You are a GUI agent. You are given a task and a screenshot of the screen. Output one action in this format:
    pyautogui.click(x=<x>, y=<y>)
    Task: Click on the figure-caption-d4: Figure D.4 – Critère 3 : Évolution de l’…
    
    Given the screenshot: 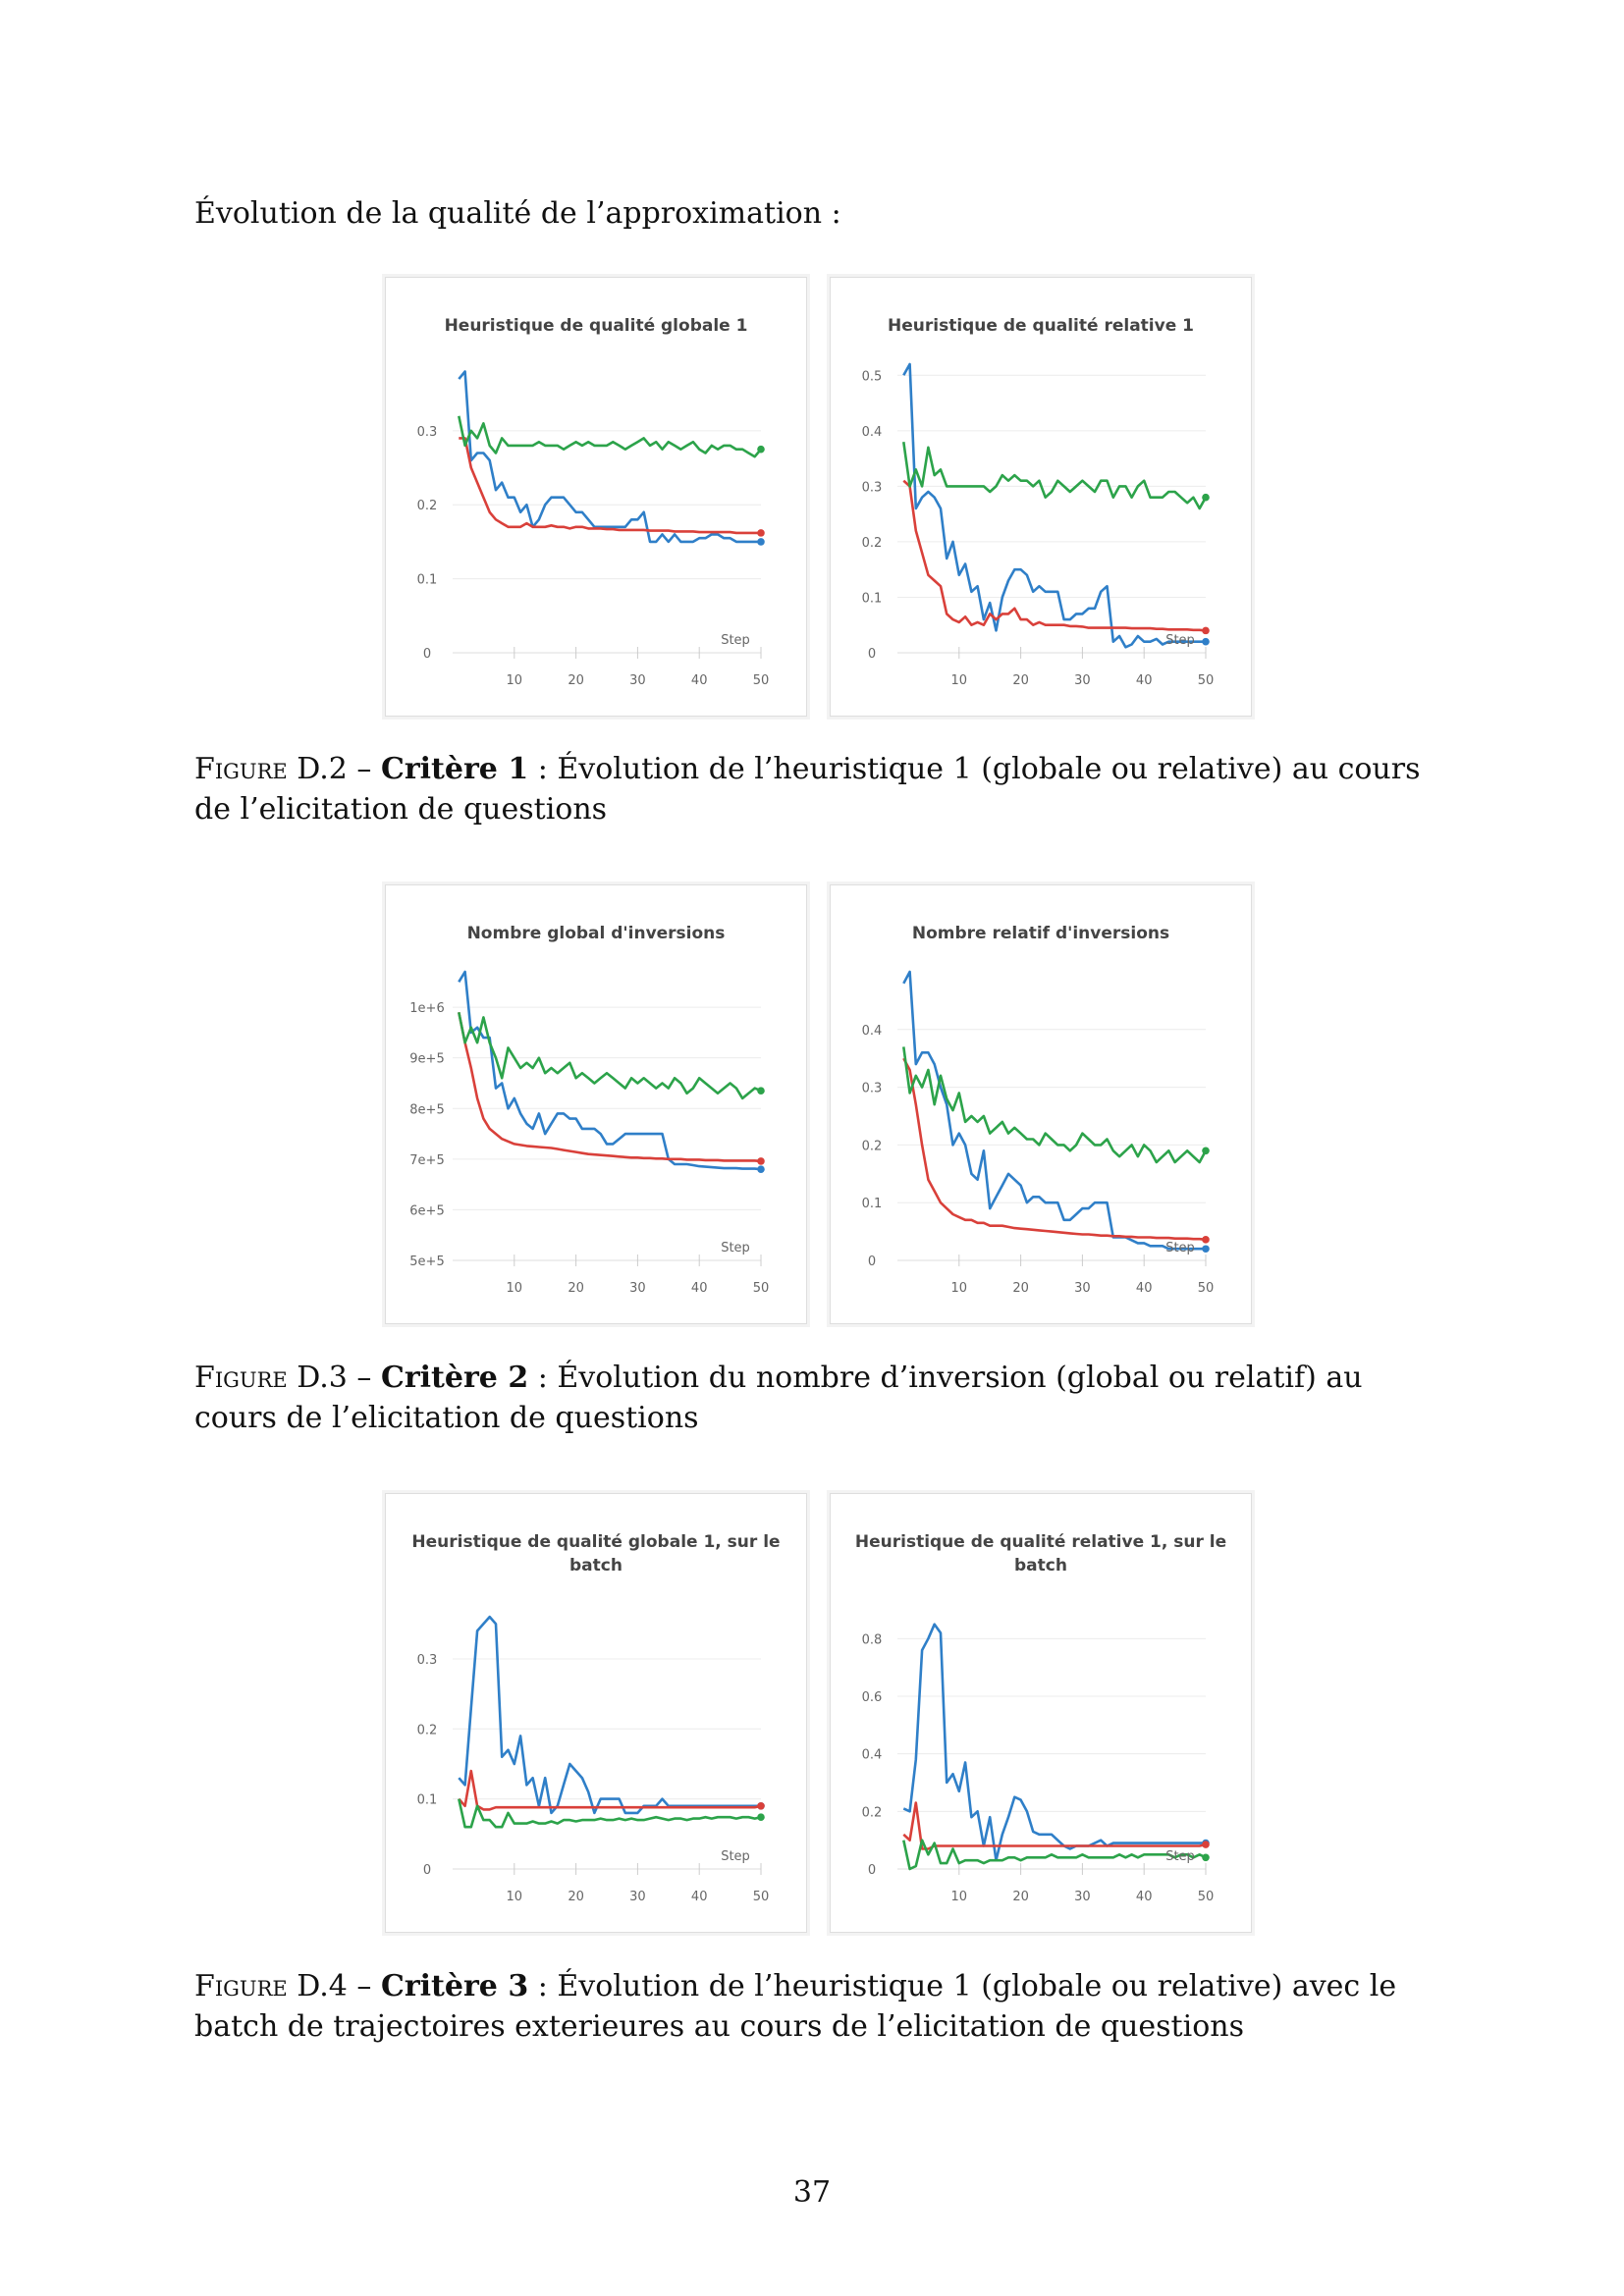 What is the action you would take?
    pyautogui.click(x=823, y=2006)
    